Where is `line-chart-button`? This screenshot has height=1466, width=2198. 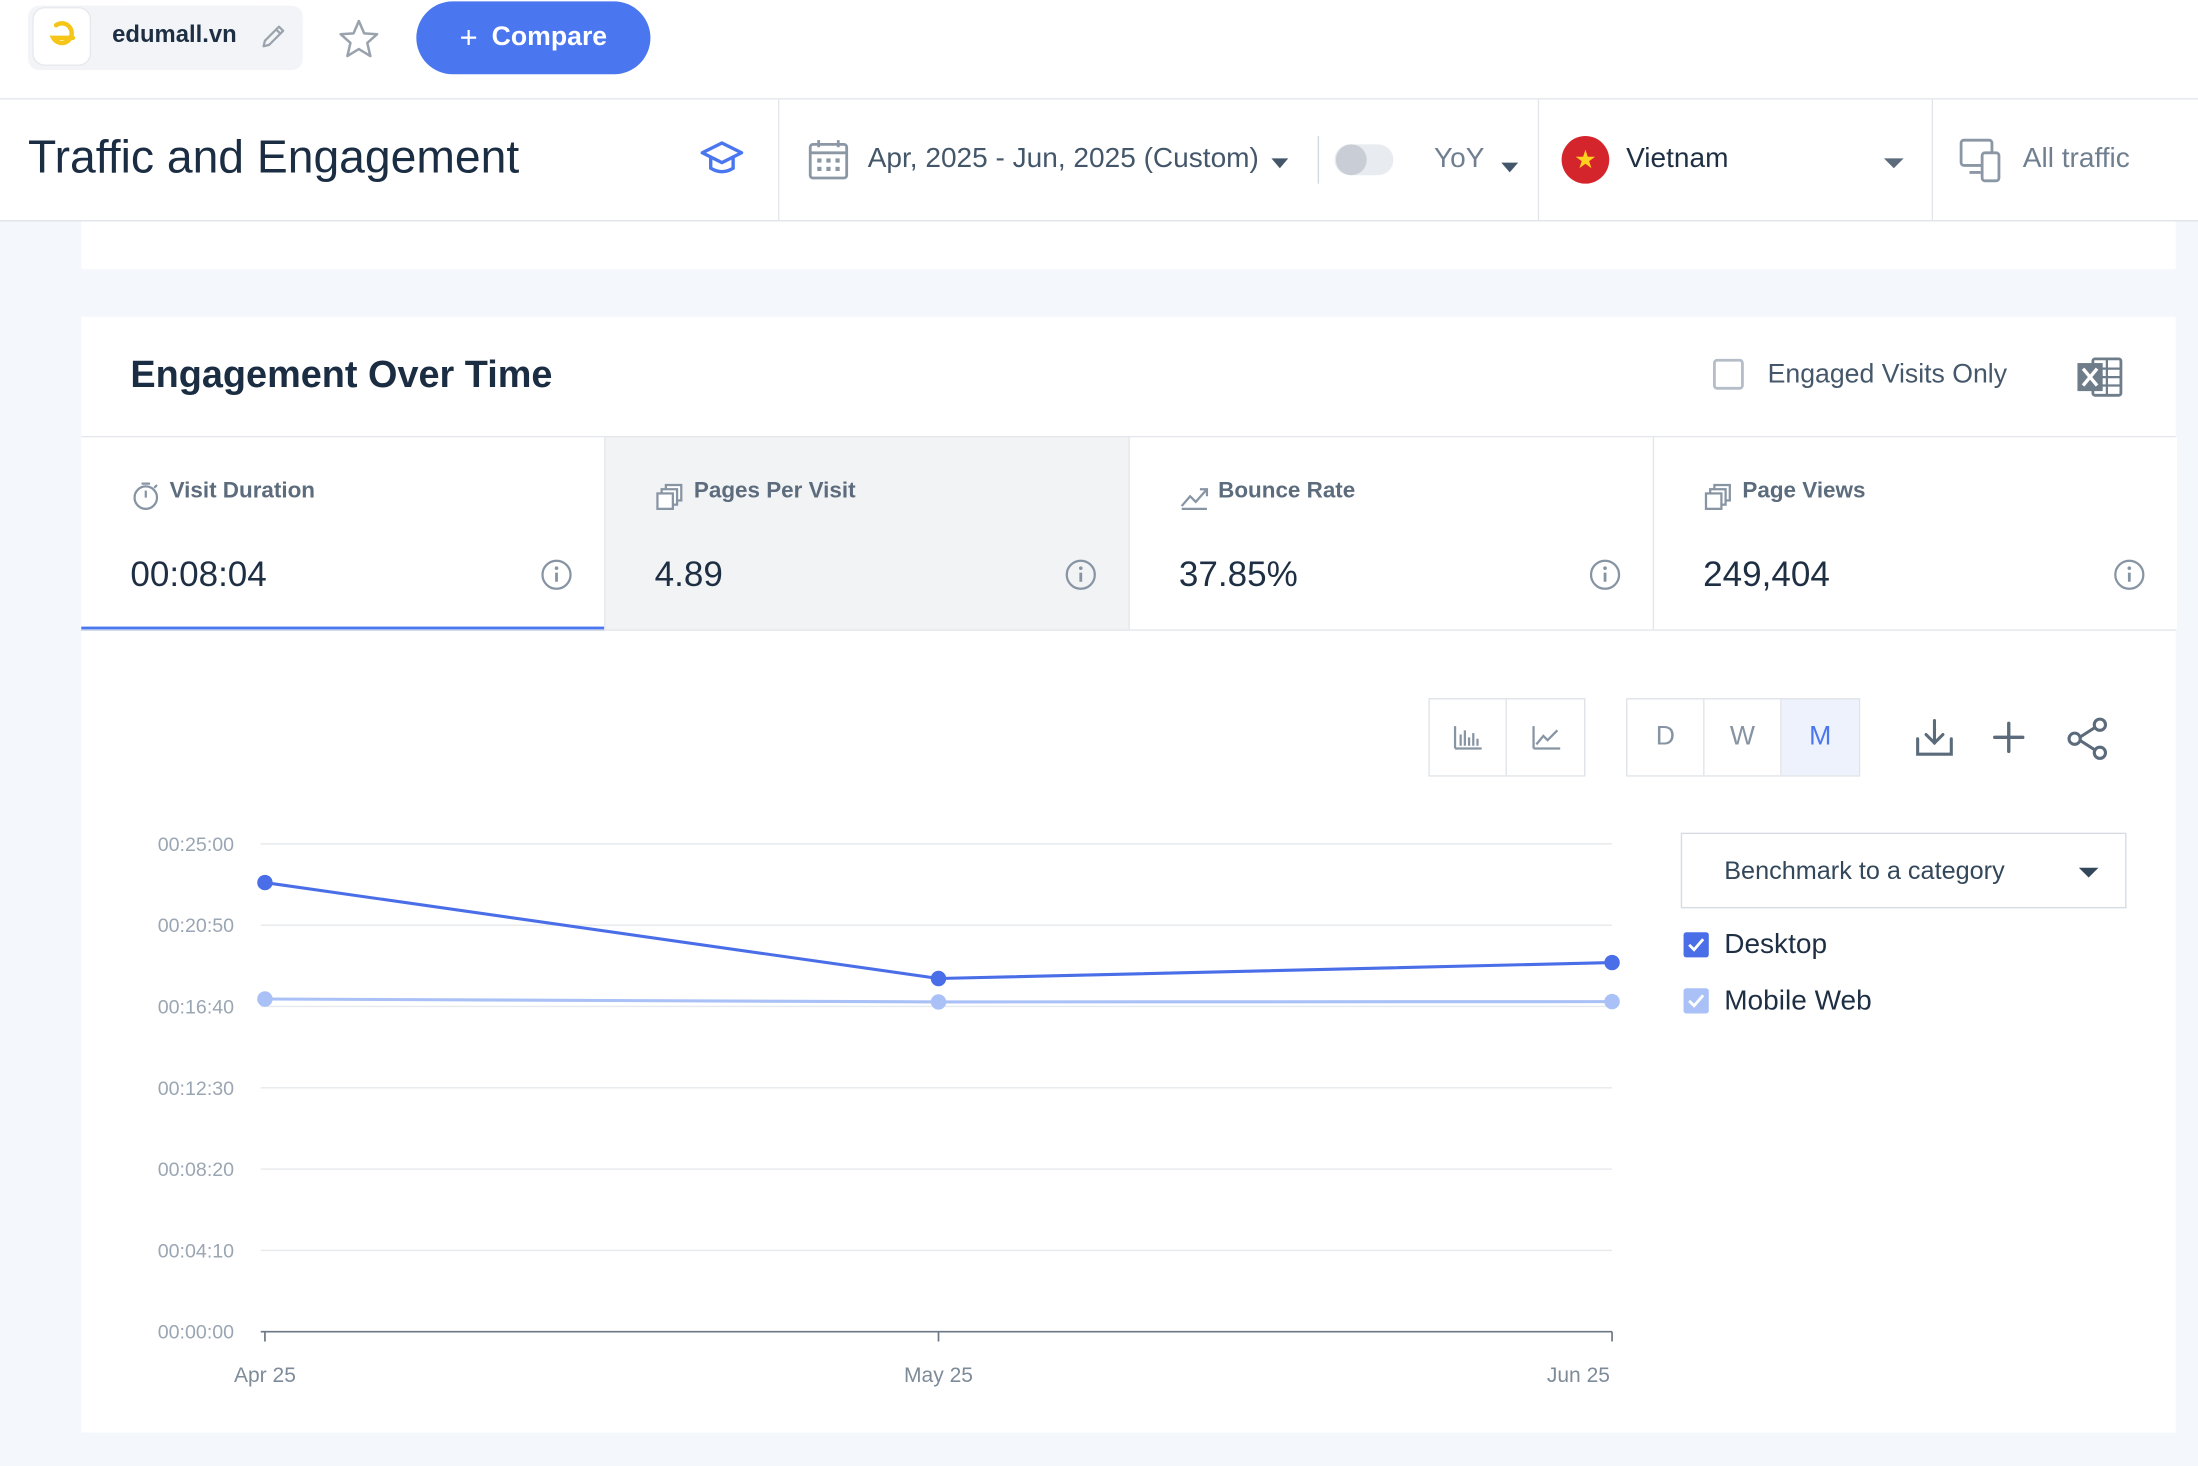
line-chart-button is located at coordinates (1545, 737).